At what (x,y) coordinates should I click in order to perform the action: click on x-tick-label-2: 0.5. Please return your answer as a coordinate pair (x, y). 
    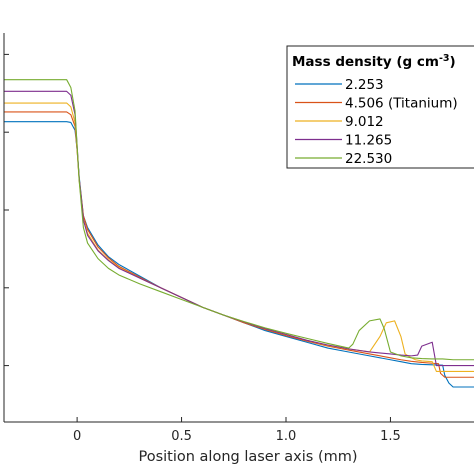
    Looking at the image, I should click on (181, 436).